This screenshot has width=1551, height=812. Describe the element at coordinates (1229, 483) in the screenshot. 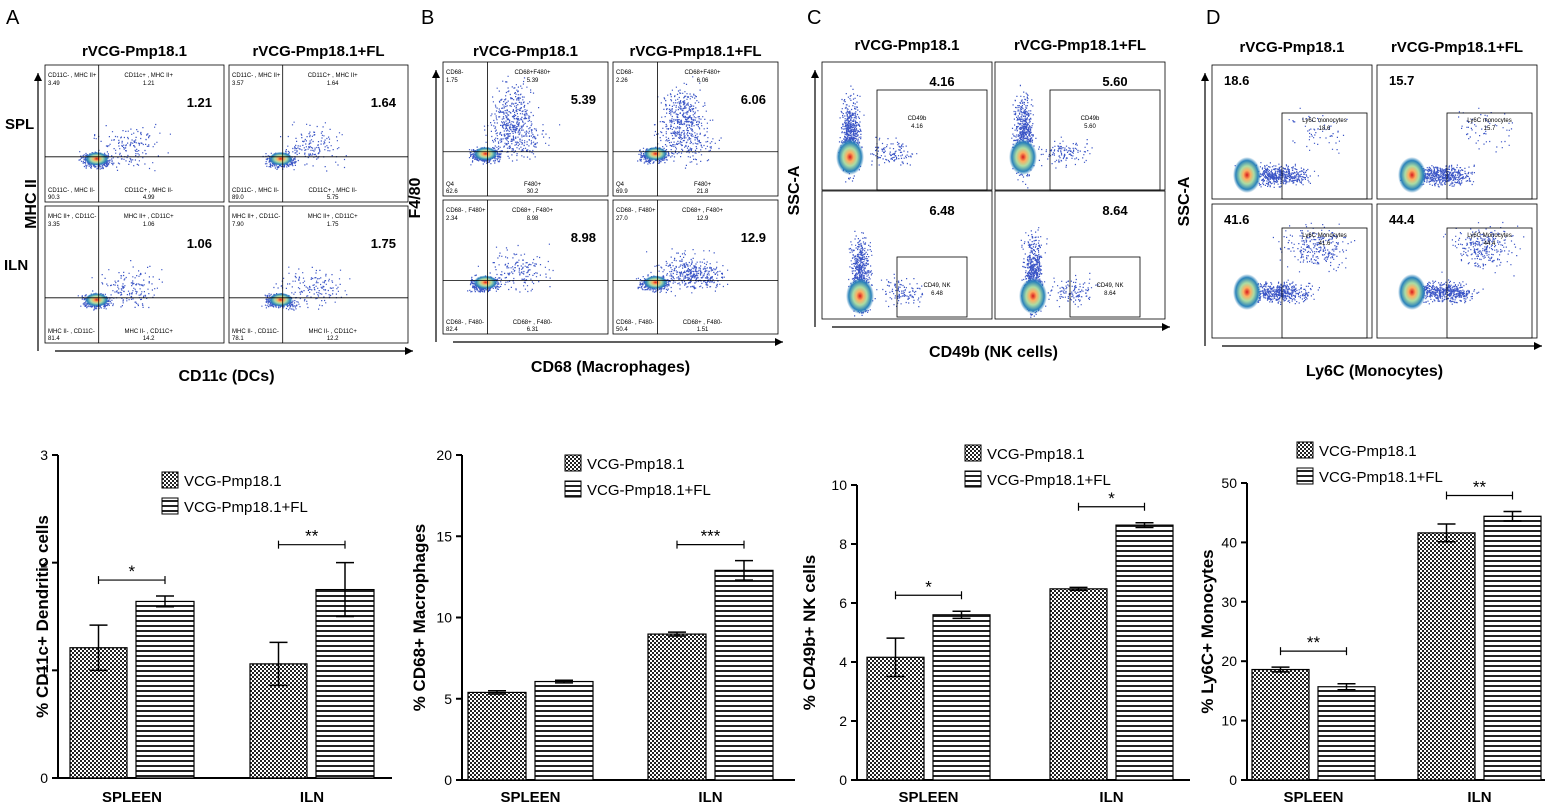

I see `y-tick-label: 50` at that location.